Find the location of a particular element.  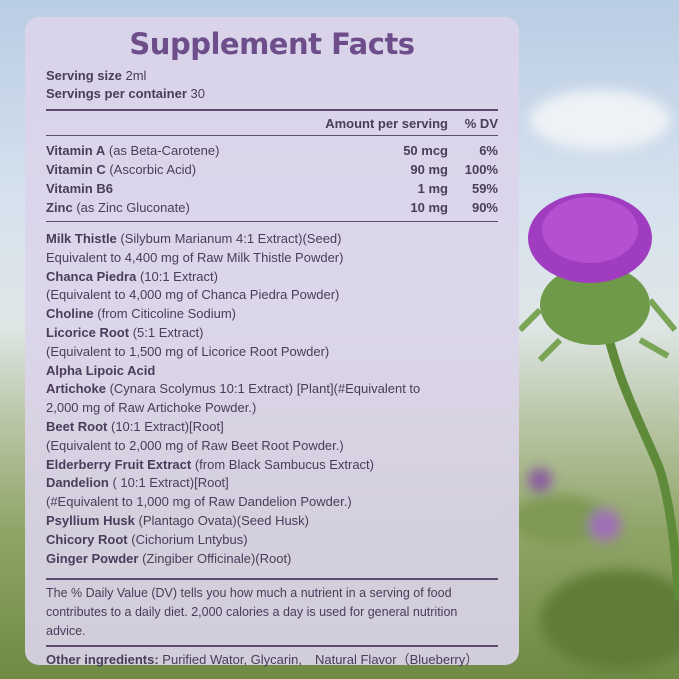

nutrient-amount: 90 mg is located at coordinates (429, 169).